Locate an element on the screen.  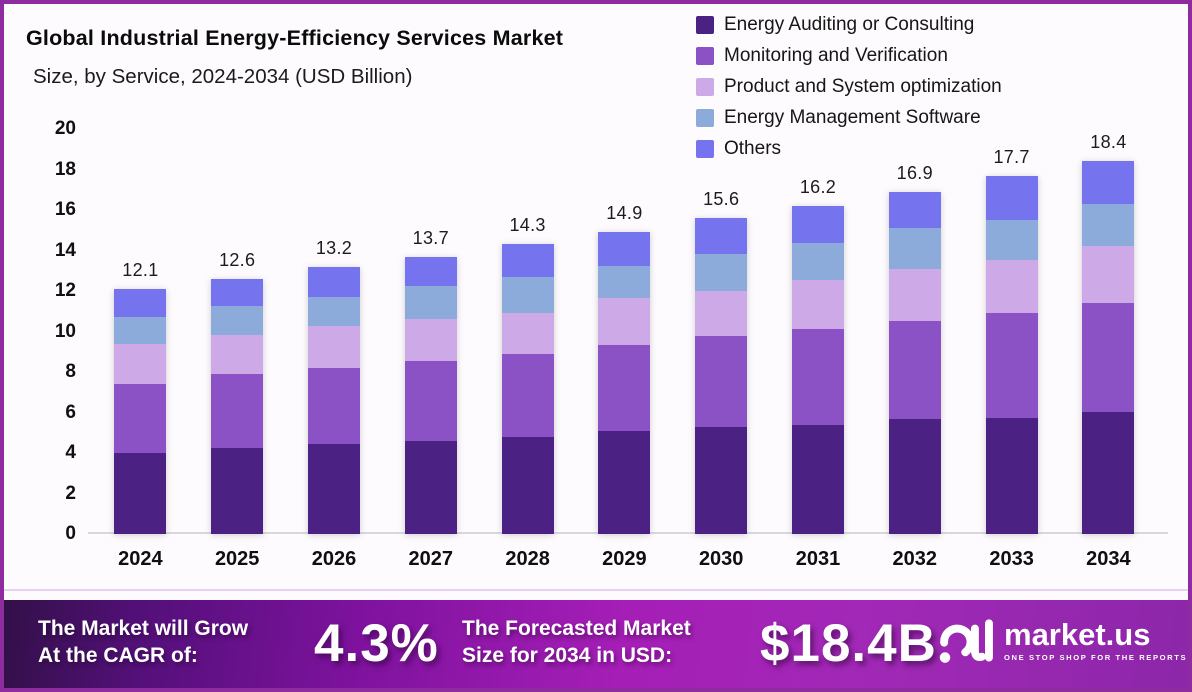
bar-total-label: 14.9 is located at coordinates (624, 213).